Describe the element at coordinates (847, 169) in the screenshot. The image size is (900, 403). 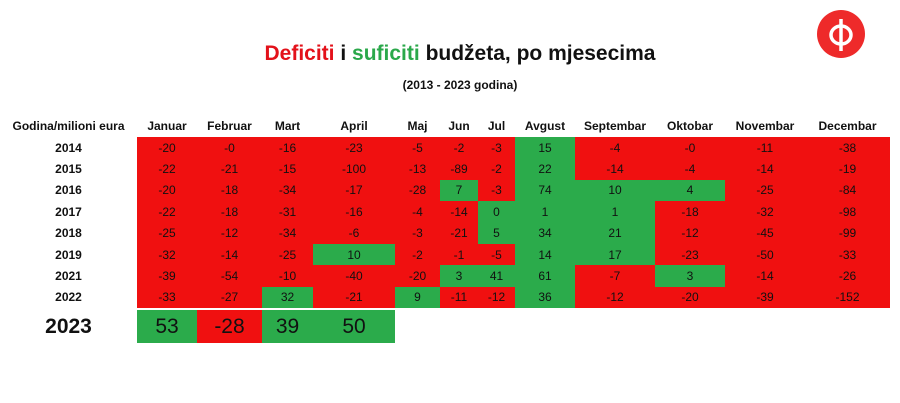
I see `value-cell: -19` at that location.